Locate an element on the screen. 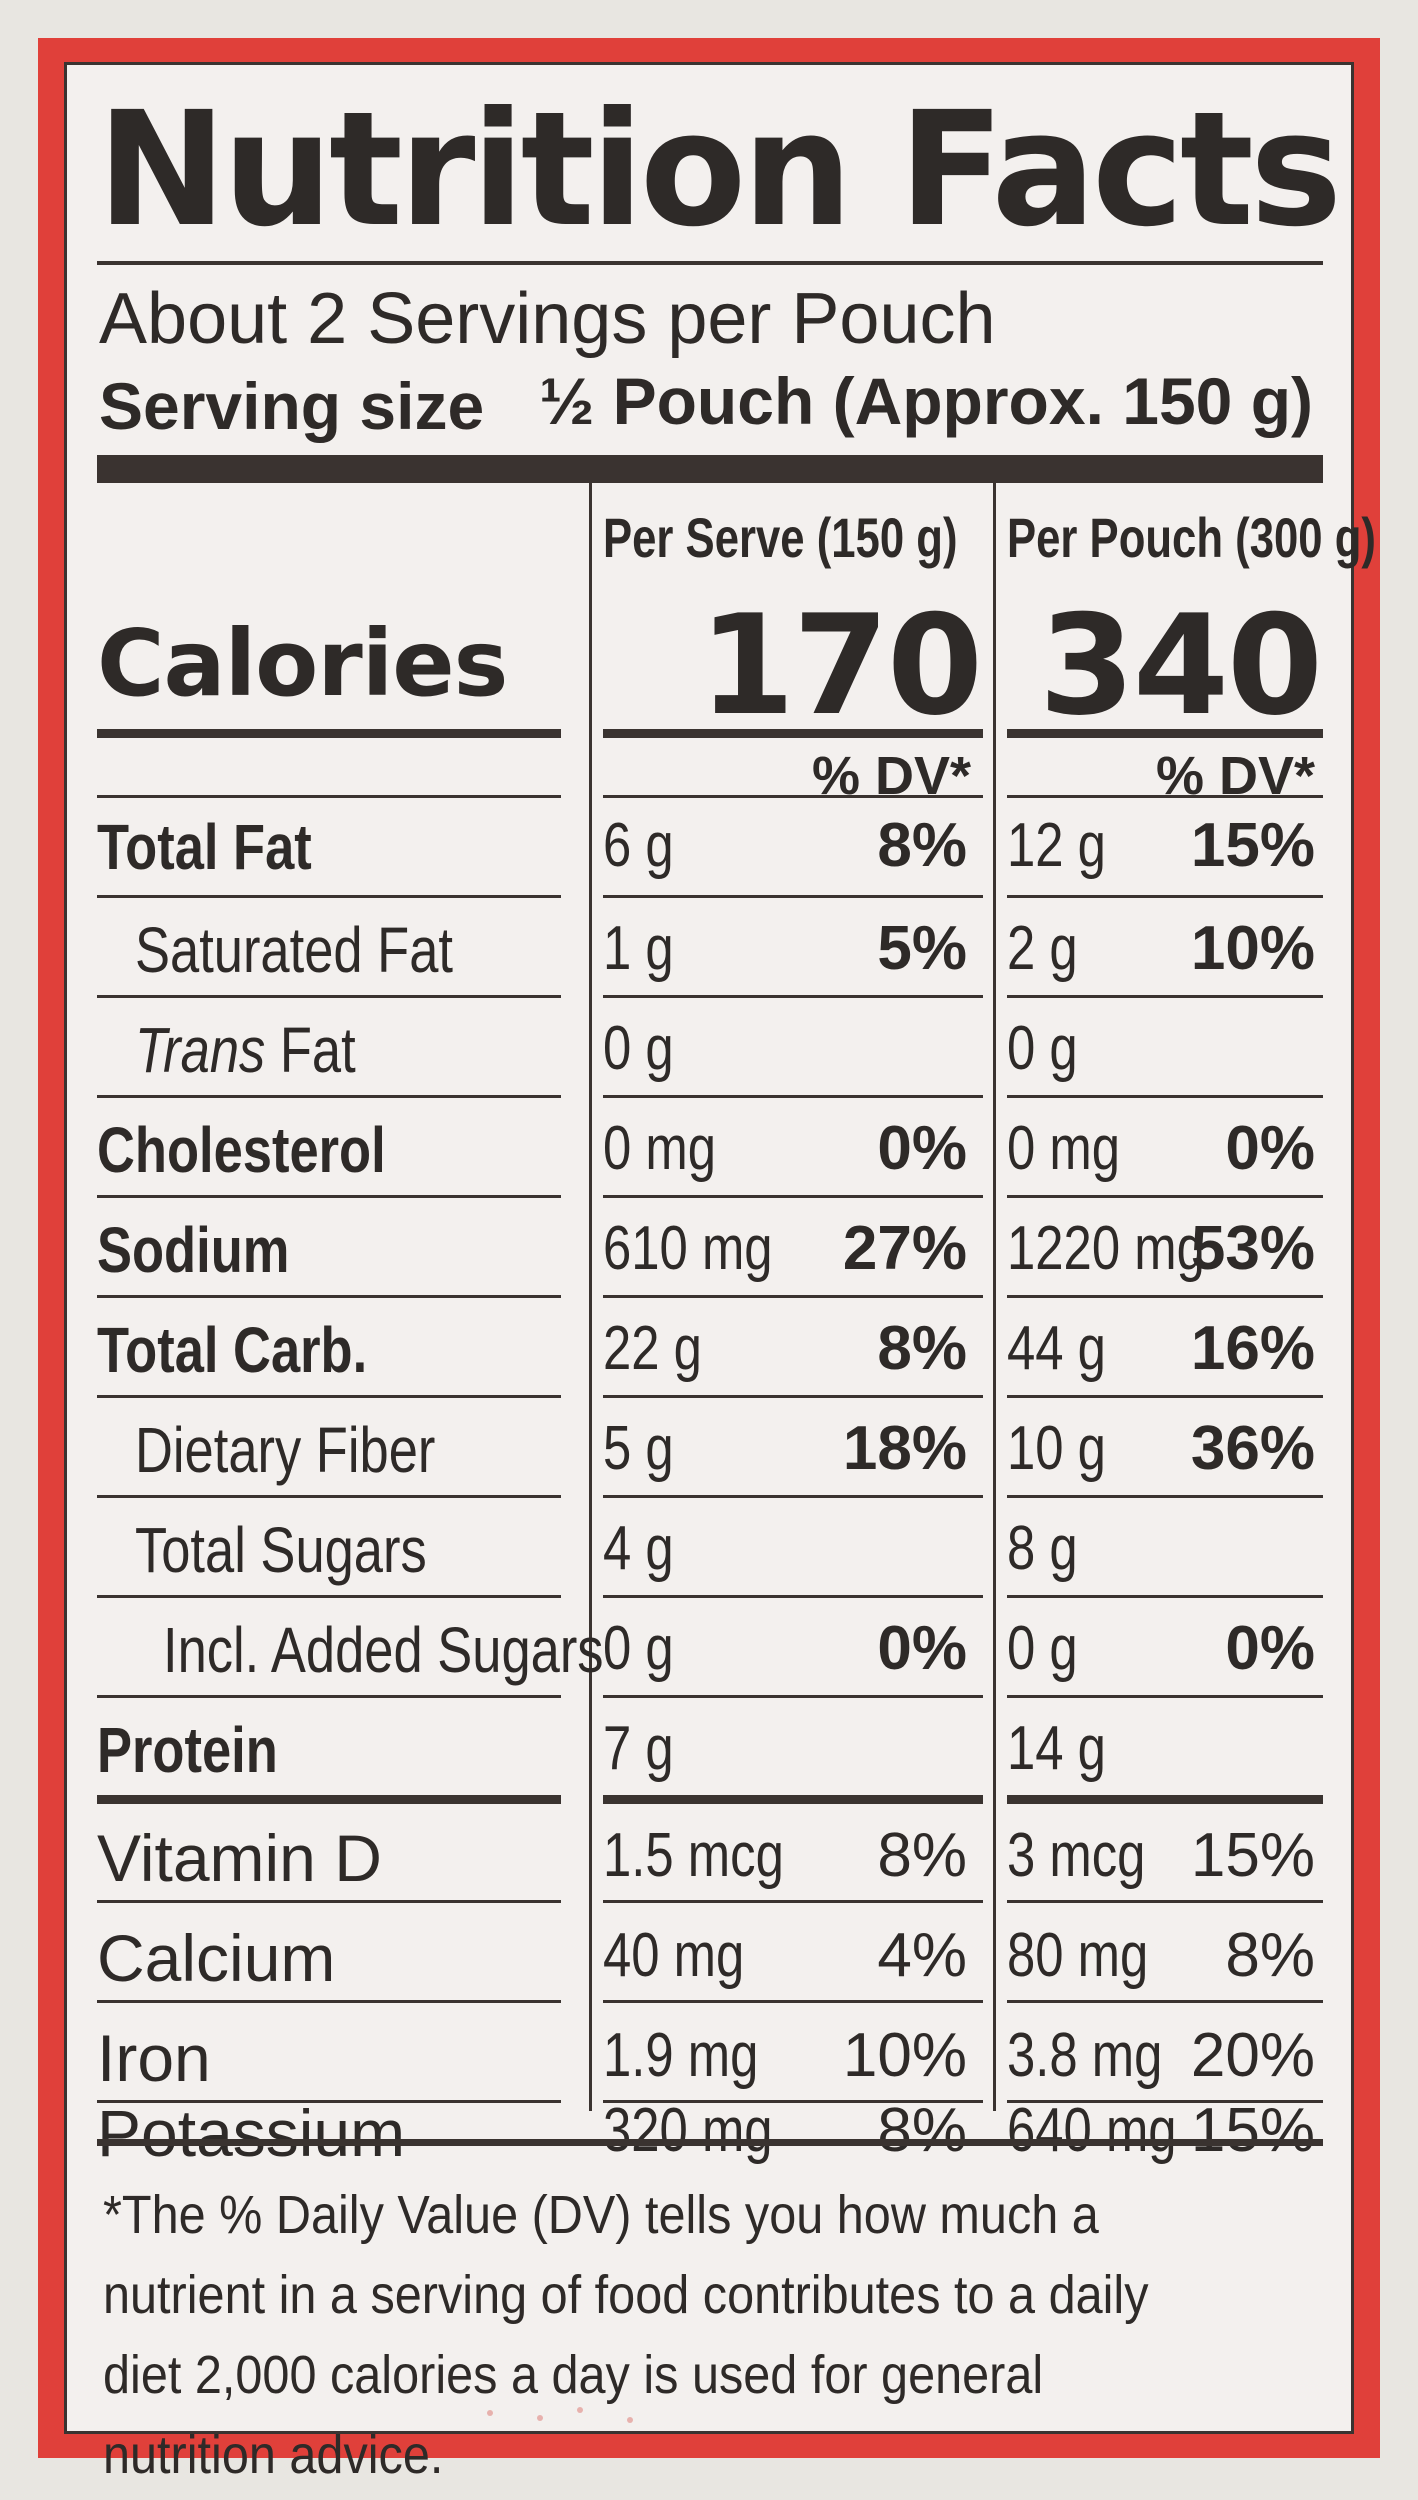 The image size is (1418, 2500). nutrient-name: Total Sugars is located at coordinates (281, 1550).